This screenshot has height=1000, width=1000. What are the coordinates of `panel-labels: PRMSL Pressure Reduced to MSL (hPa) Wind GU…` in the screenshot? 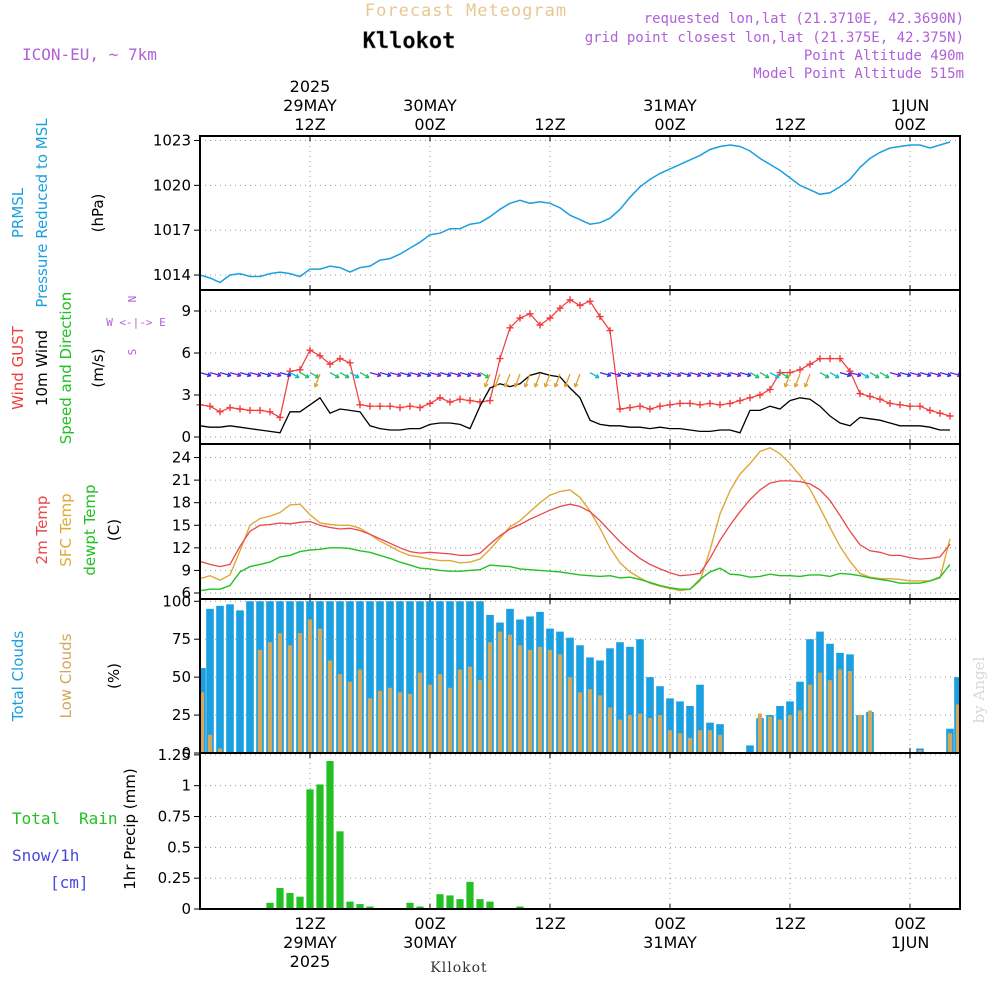 It's located at (87, 505).